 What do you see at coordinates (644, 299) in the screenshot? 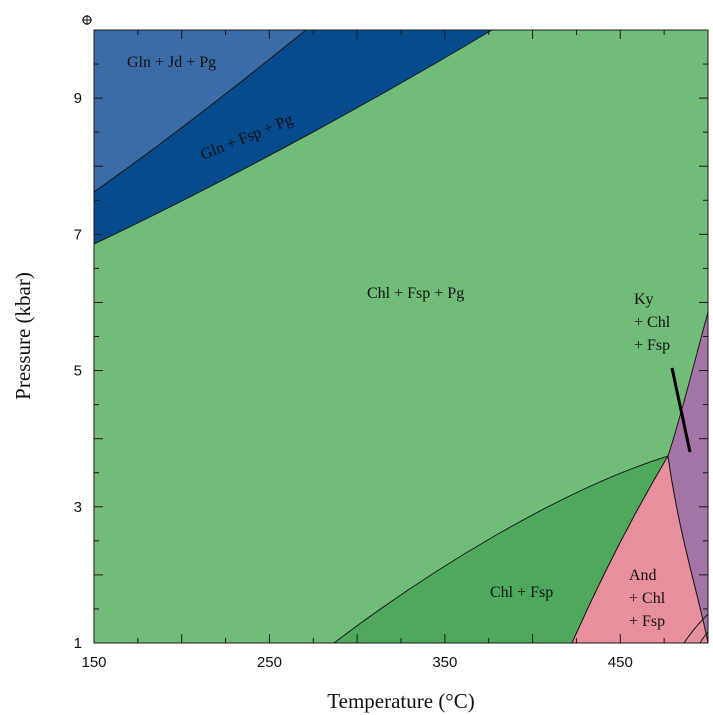
I see `label-ky-line: Ky` at bounding box center [644, 299].